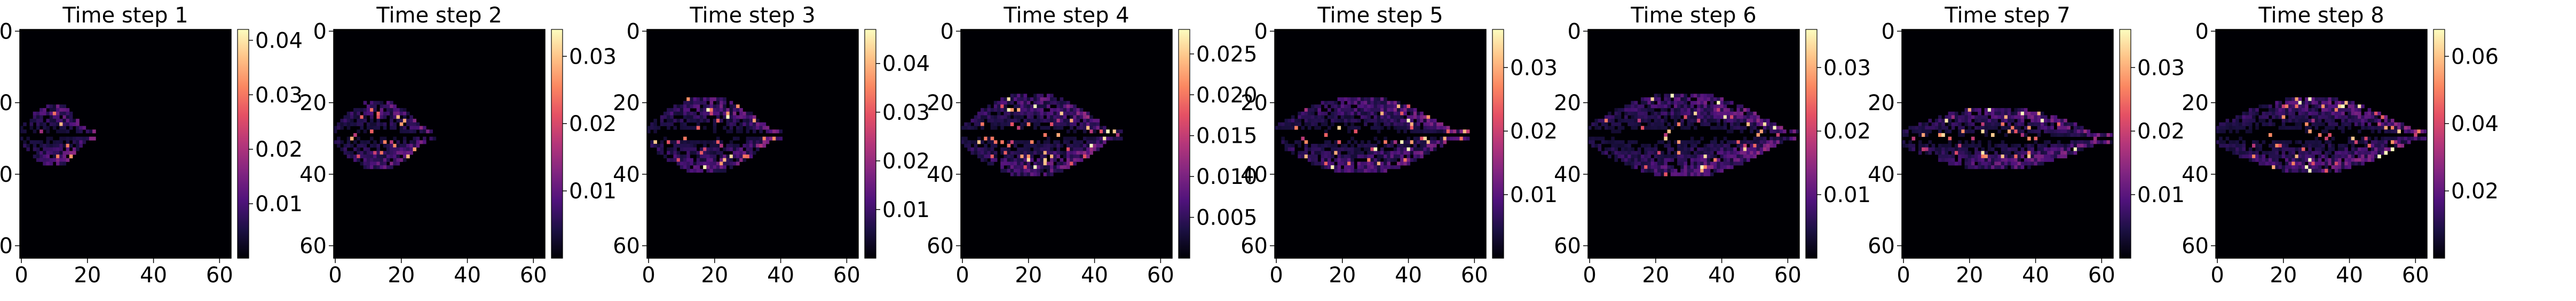 Image resolution: width=2576 pixels, height=301 pixels. Describe the element at coordinates (633, 31) in the screenshot. I see `y-tick-label: 0` at that location.